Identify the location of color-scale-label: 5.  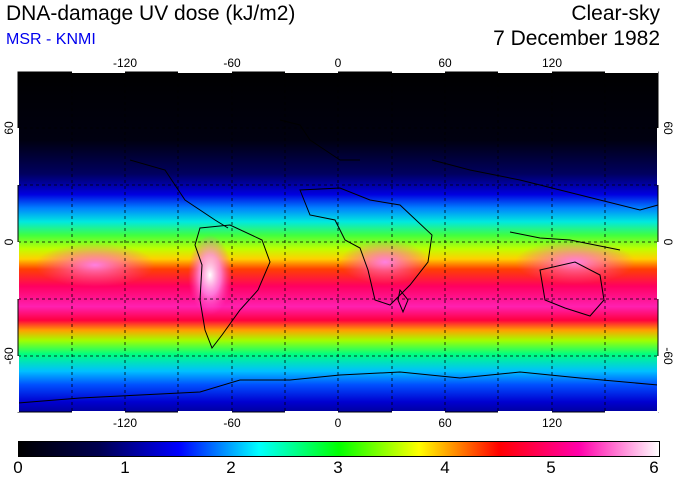
(551, 467).